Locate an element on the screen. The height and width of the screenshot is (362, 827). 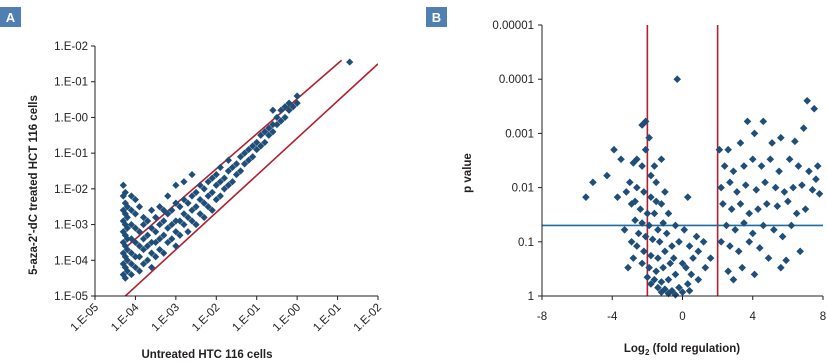
chart-a-y-tick-label: 1.E-00 is located at coordinates (71, 118).